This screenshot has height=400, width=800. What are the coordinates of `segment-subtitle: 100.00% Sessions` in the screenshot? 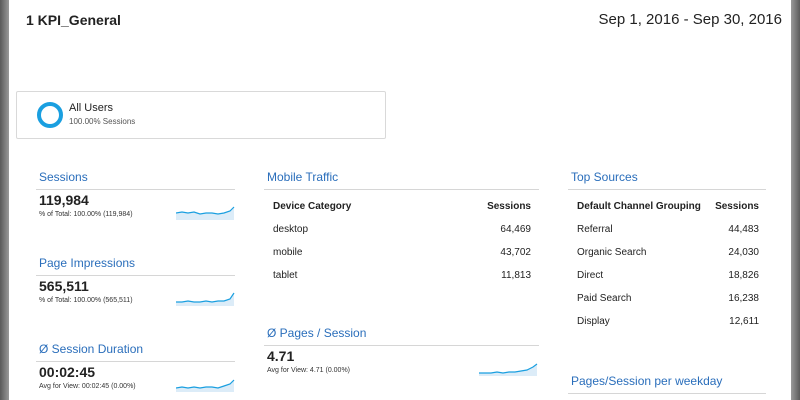 It's located at (102, 121).